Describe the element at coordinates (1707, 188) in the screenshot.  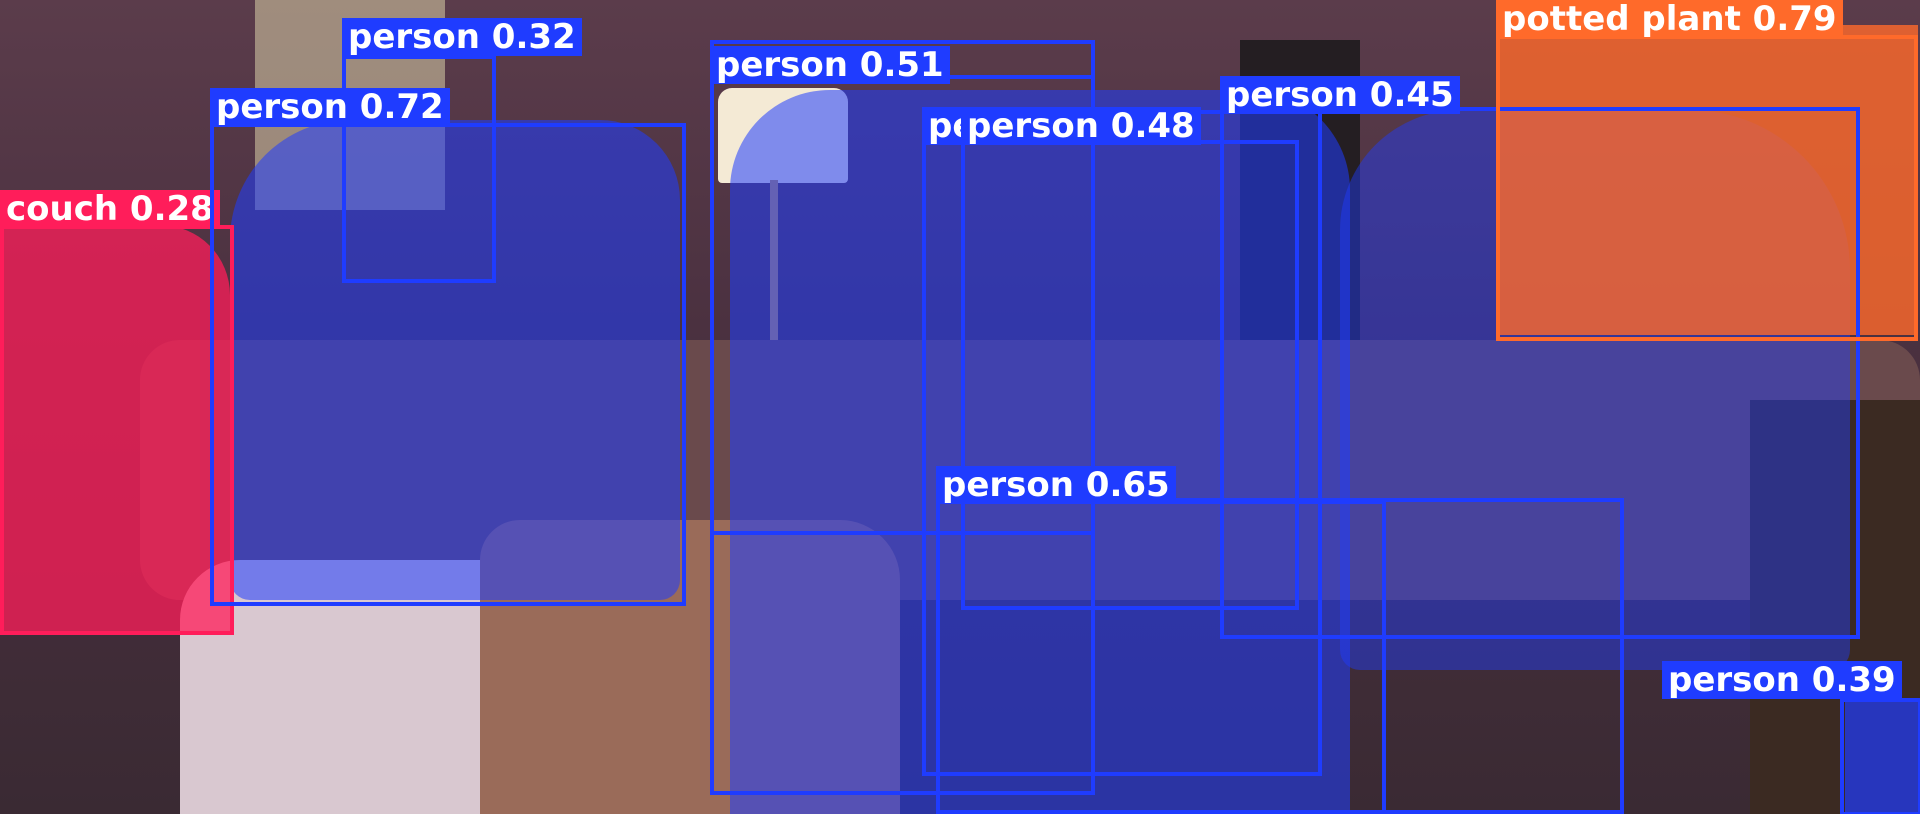
I see `detection-box-potted-plant` at that location.